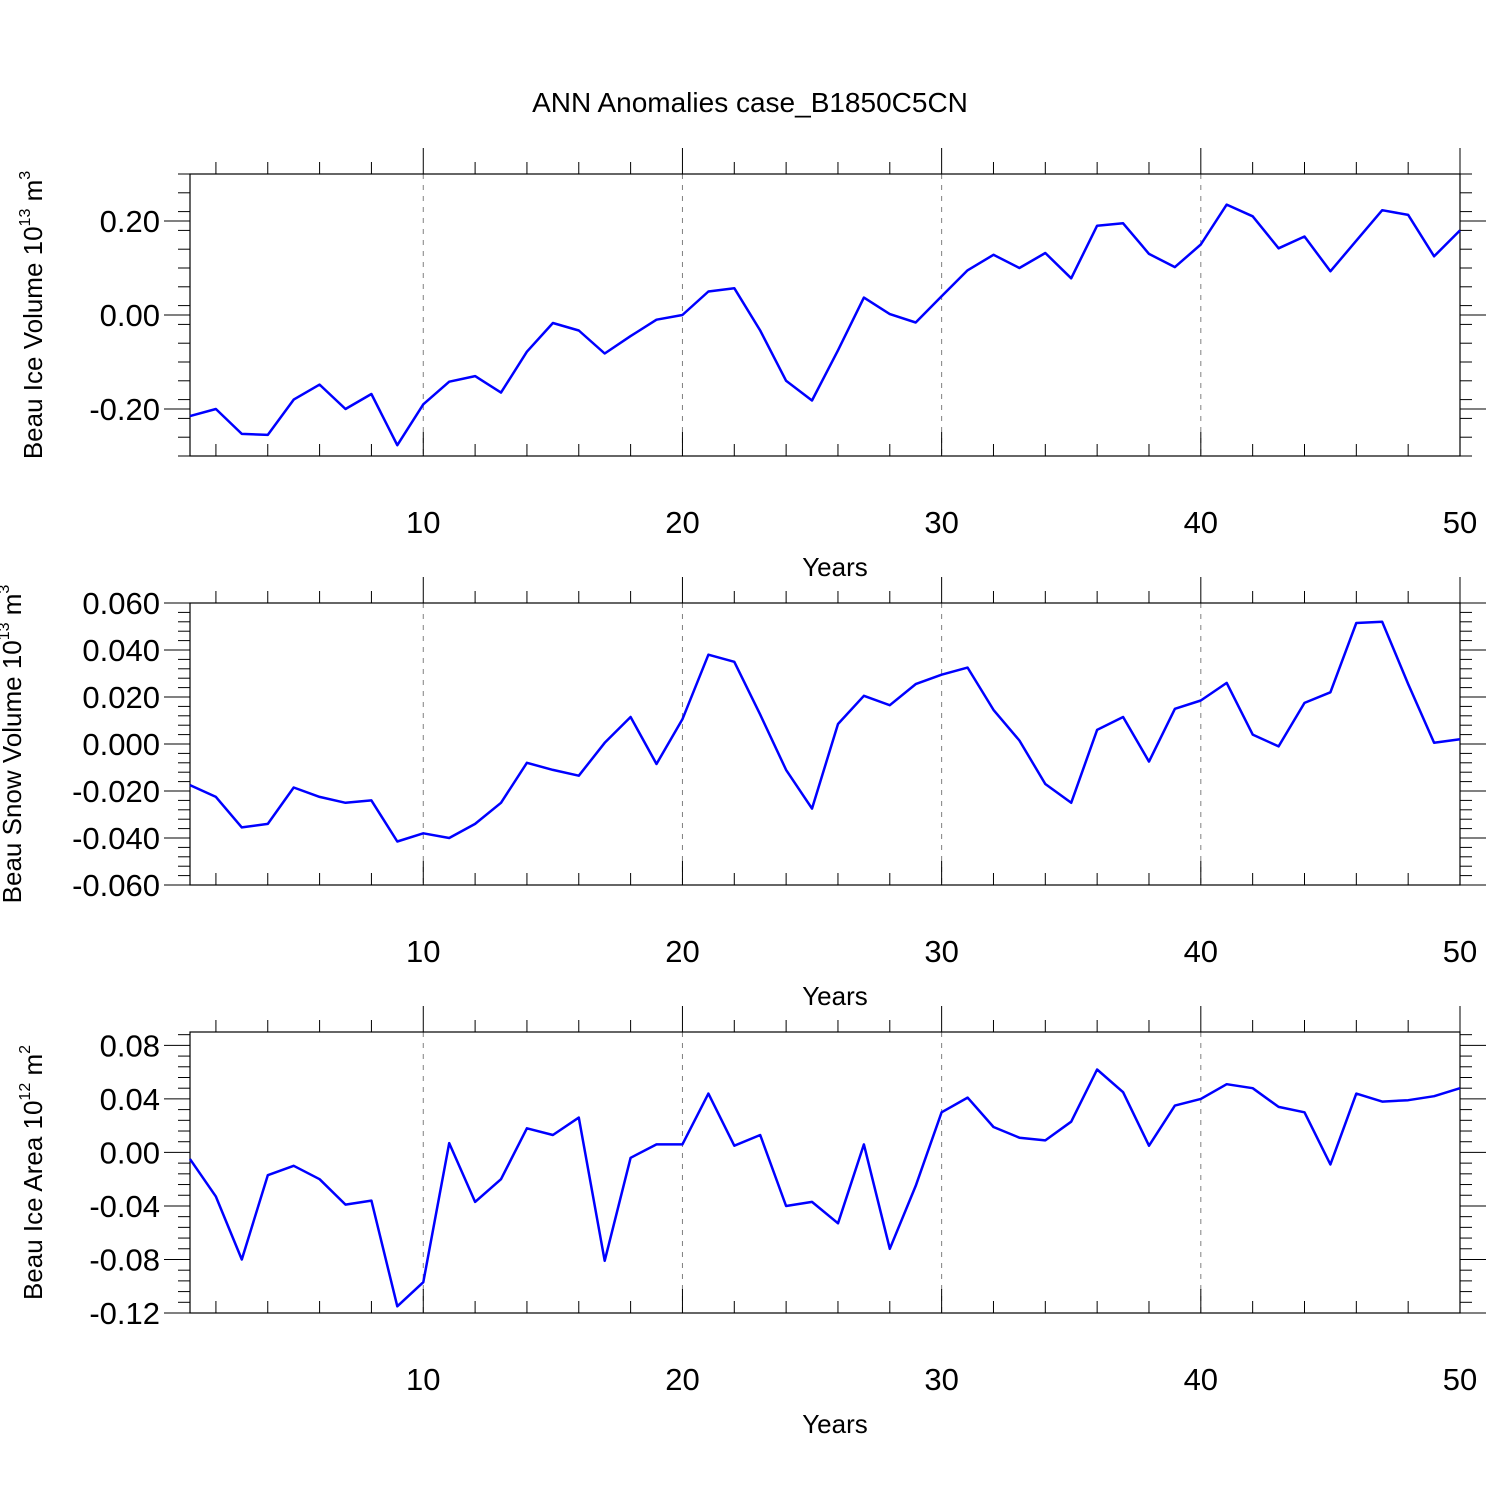 The height and width of the screenshot is (1500, 1500). I want to click on y-axis-title-superscript: 12, so click(25, 1092).